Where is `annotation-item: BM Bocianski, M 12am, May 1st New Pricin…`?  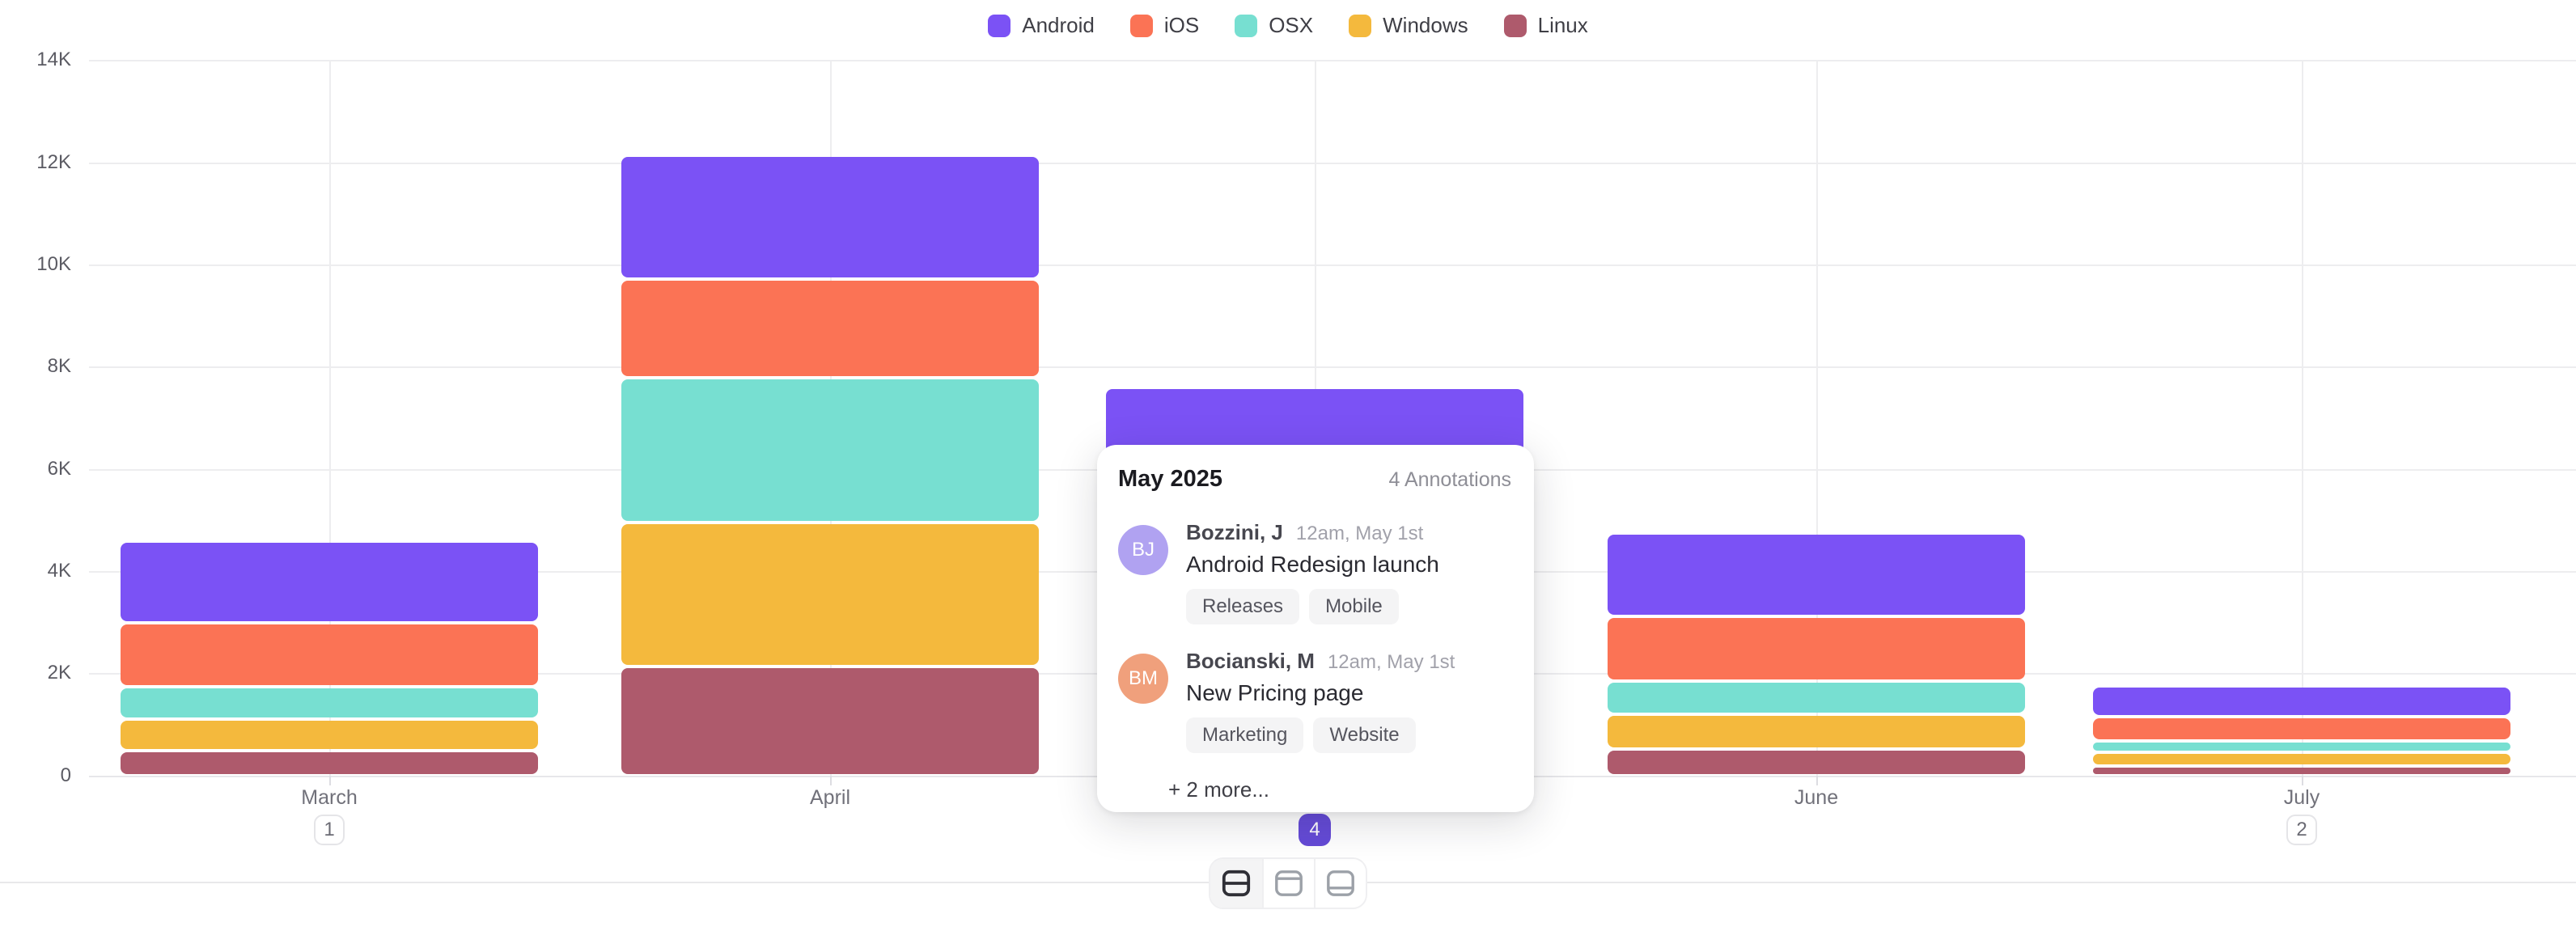 annotation-item: BM Bocianski, M 12am, May 1st New Pricin… is located at coordinates (1314, 701).